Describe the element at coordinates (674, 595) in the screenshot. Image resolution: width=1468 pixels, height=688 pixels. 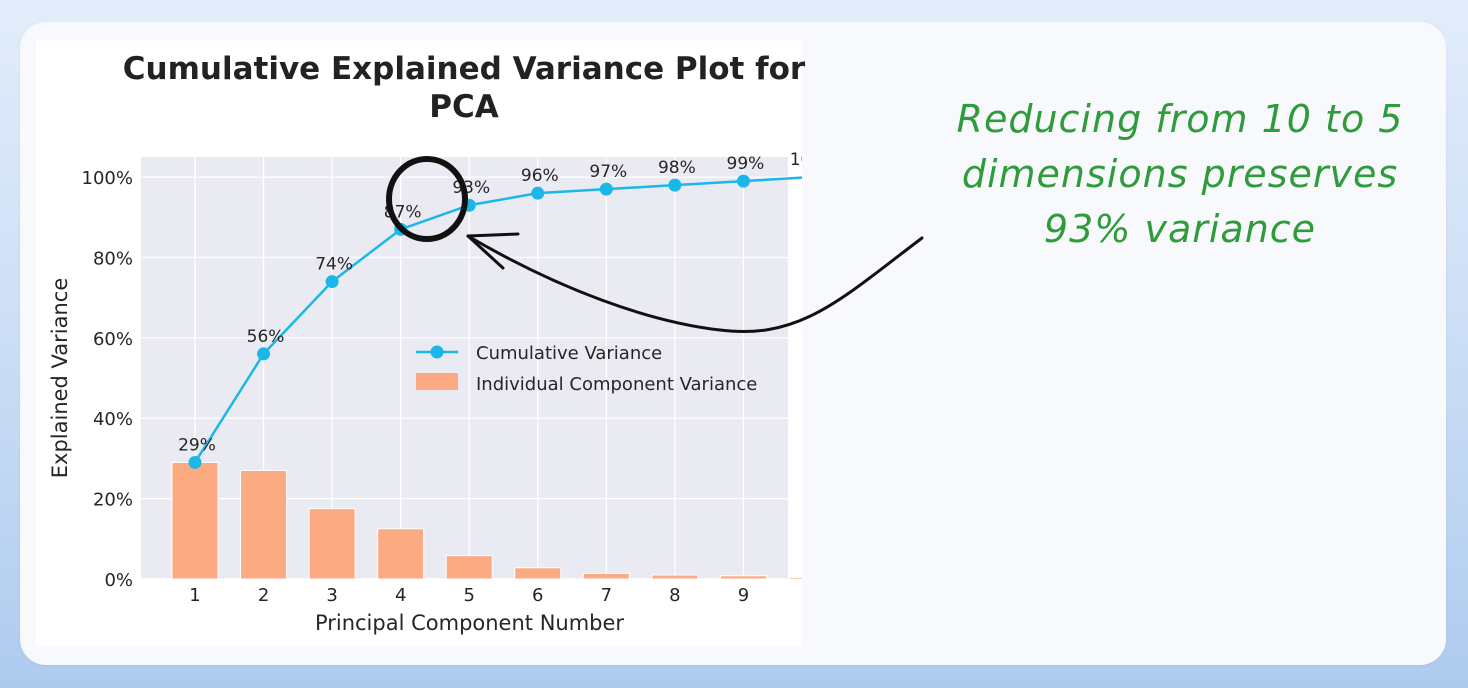
I see `x-tick-label: 8` at that location.